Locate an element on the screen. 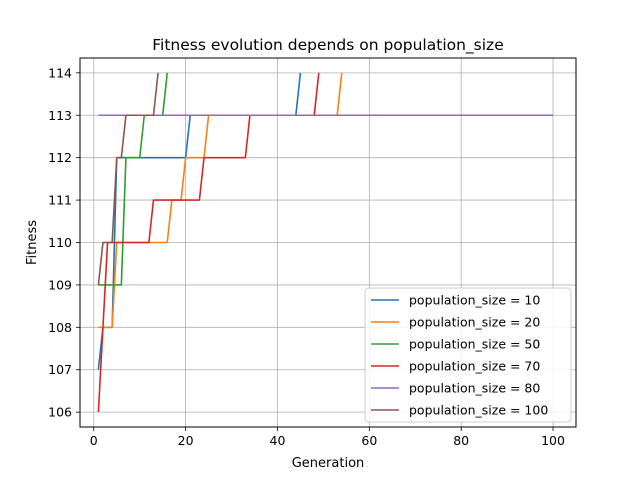 The width and height of the screenshot is (640, 480). x-tick-label: 100 is located at coordinates (553, 440).